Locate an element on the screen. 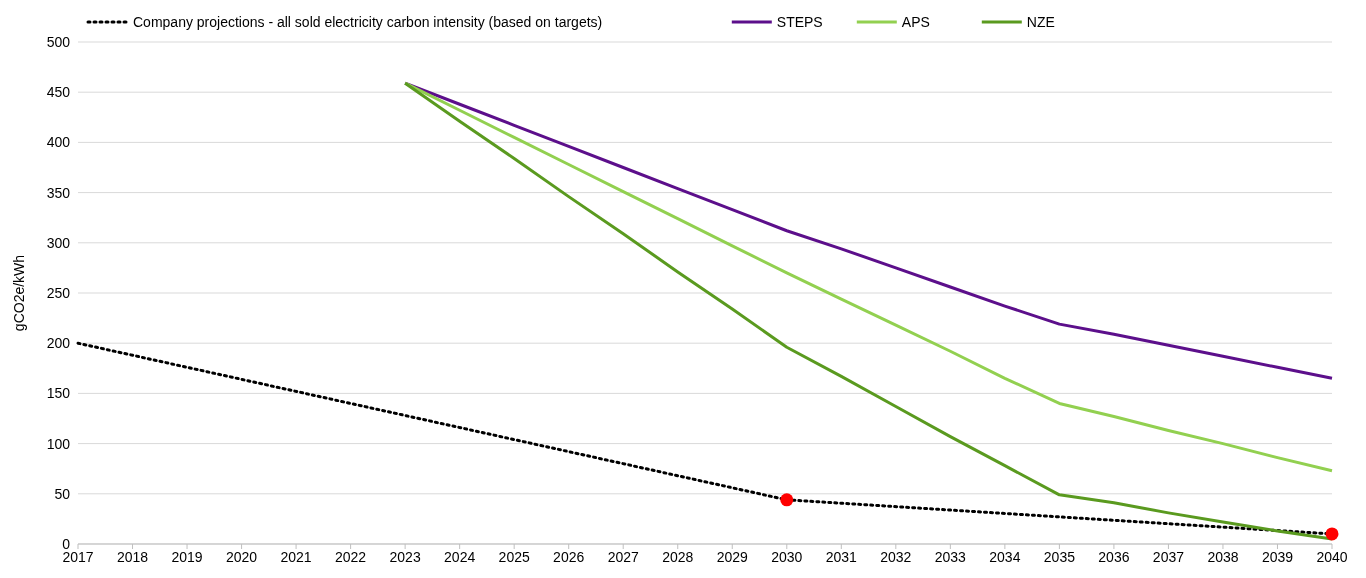  x-tick-label: 2024 is located at coordinates (460, 557).